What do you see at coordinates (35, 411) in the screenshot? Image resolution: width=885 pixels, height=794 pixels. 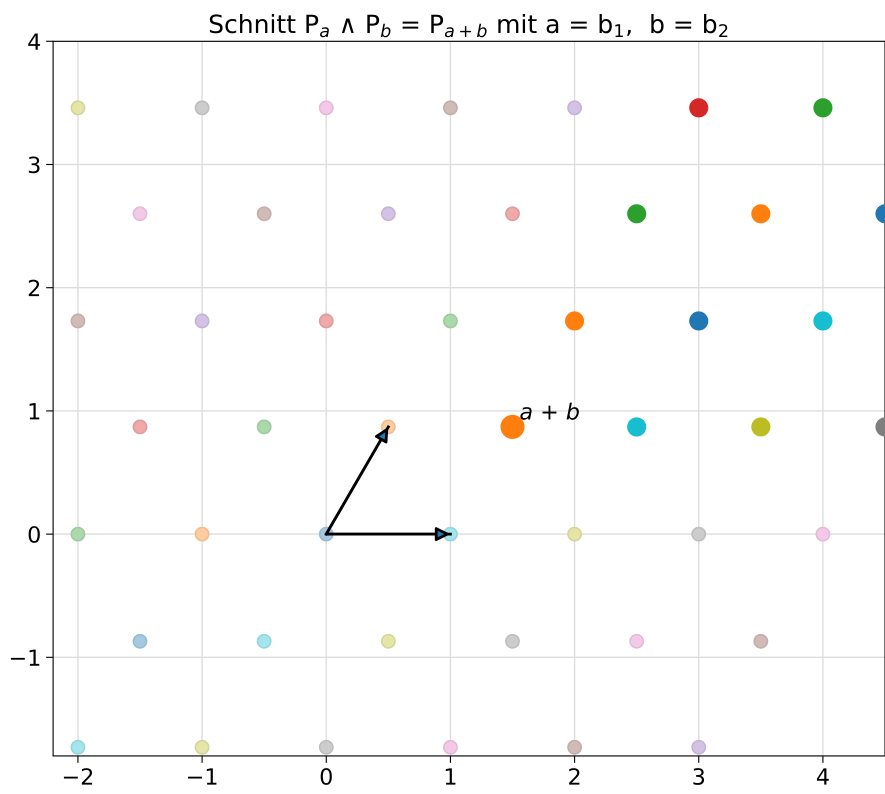 I see `y-tick-label: 1` at bounding box center [35, 411].